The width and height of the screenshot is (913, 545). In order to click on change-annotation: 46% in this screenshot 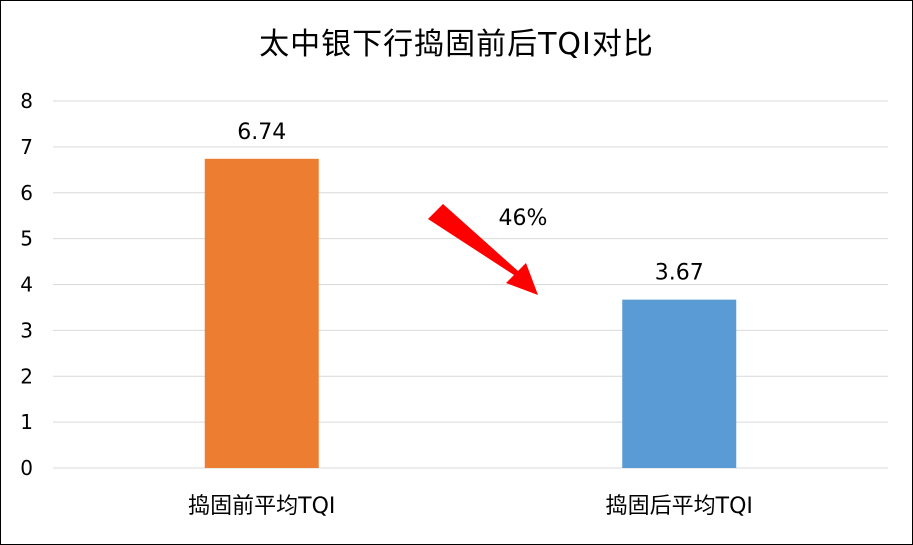, I will do `click(487, 249)`.